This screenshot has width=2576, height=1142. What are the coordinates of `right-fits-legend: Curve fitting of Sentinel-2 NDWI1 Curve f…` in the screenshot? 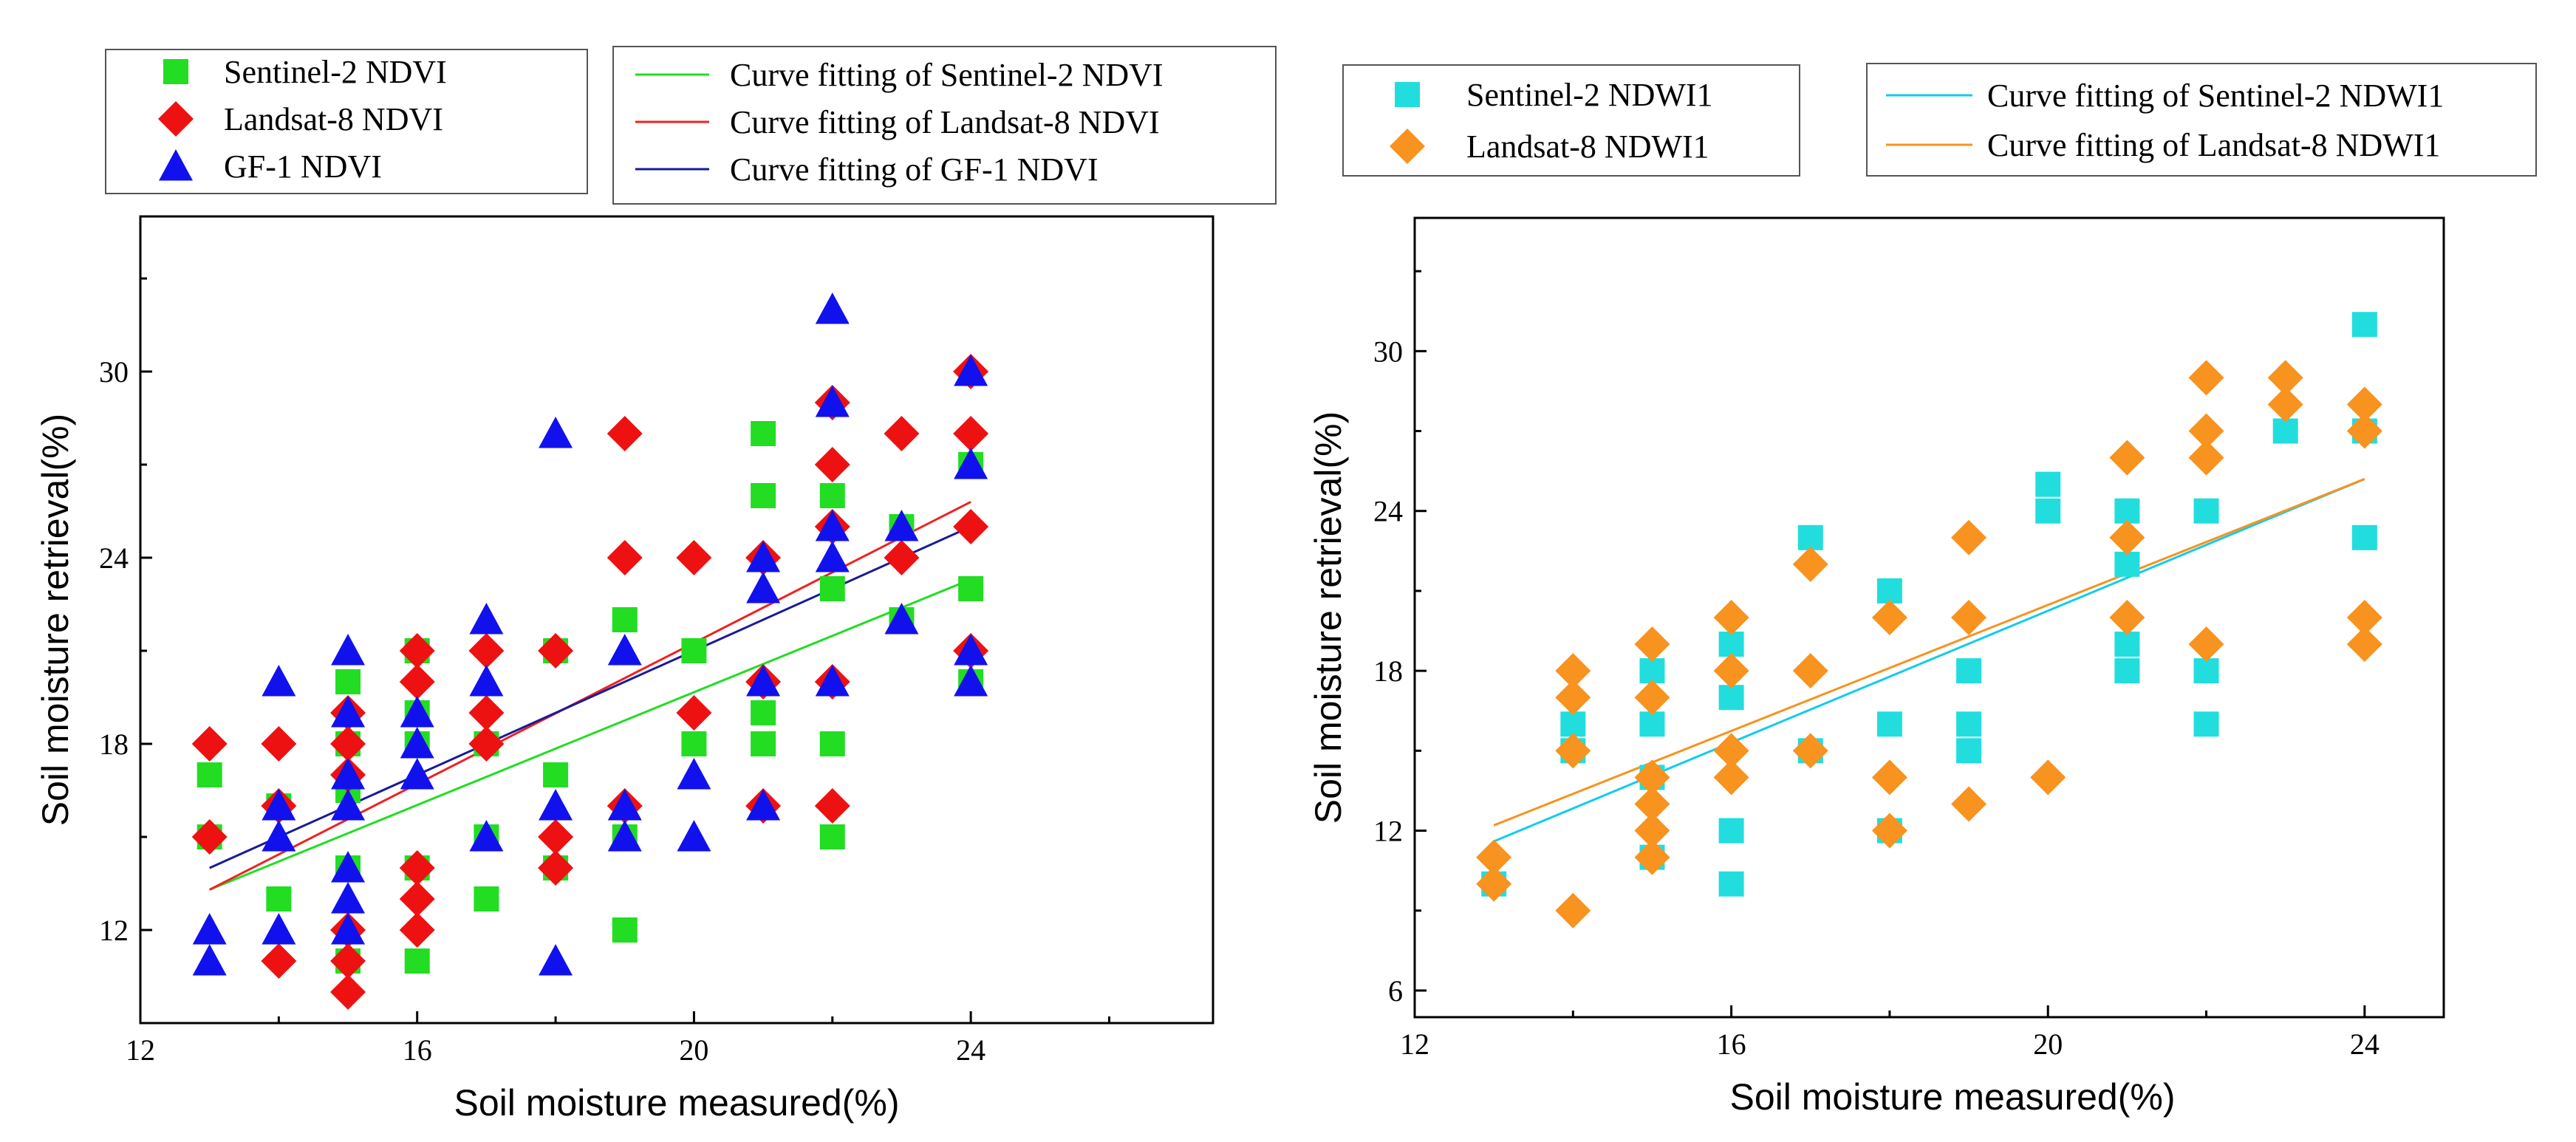 It's located at (2165, 120).